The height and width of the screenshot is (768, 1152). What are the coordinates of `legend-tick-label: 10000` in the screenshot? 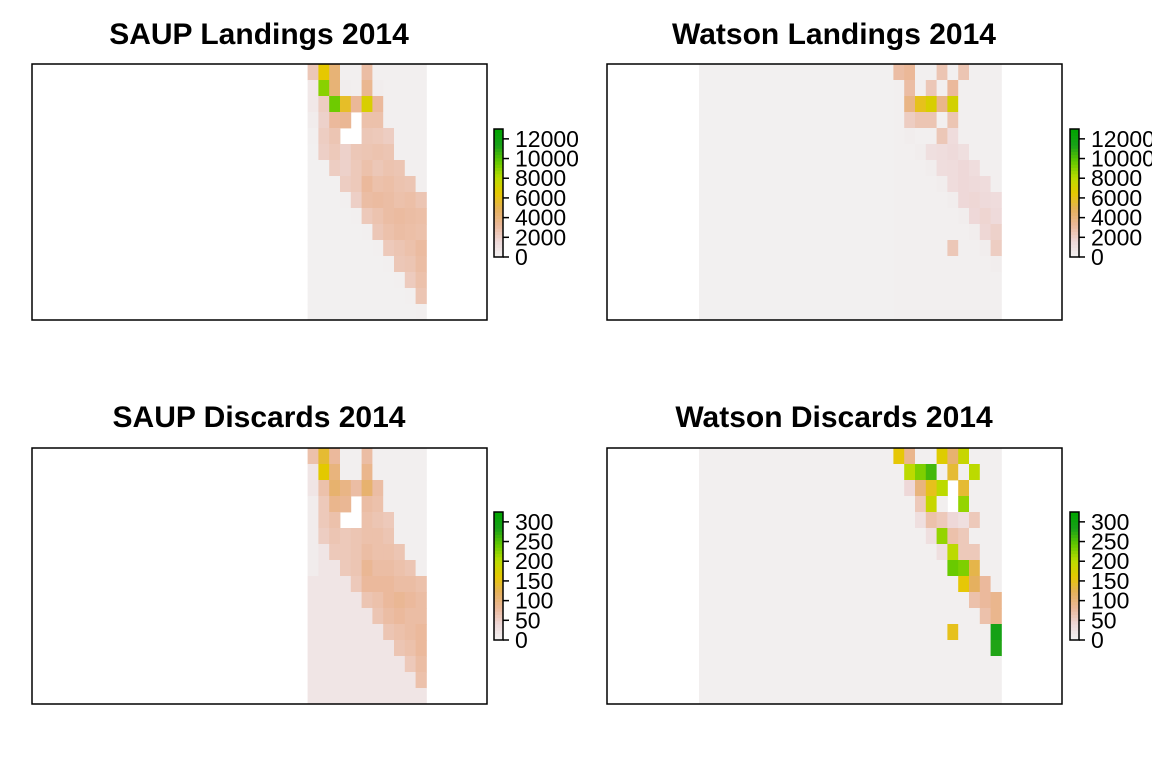 It's located at (1121, 159).